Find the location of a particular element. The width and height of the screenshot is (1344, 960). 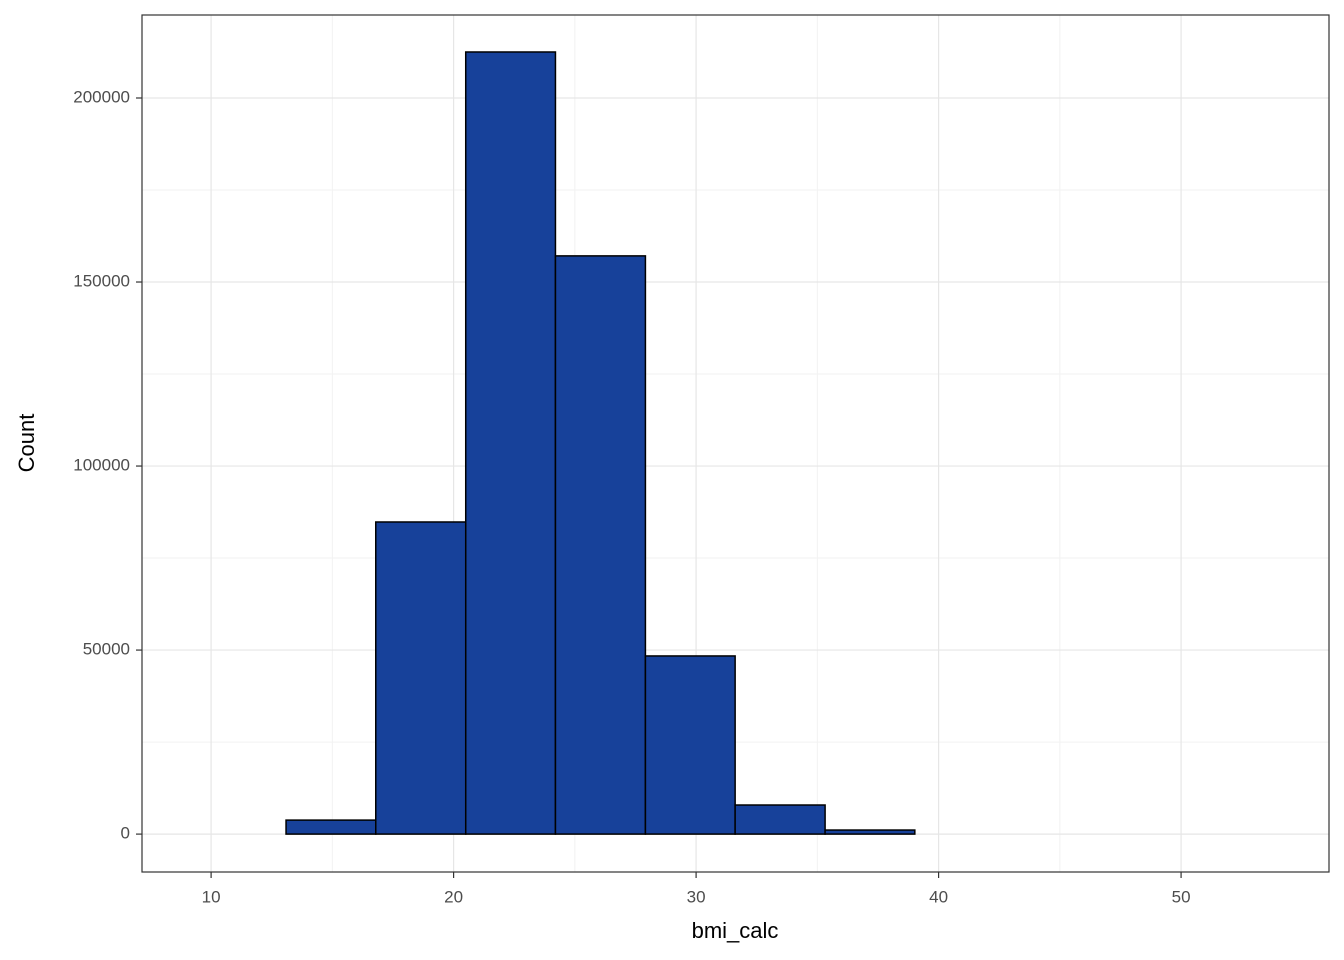

y-tick-label: 100000 is located at coordinates (101, 465).